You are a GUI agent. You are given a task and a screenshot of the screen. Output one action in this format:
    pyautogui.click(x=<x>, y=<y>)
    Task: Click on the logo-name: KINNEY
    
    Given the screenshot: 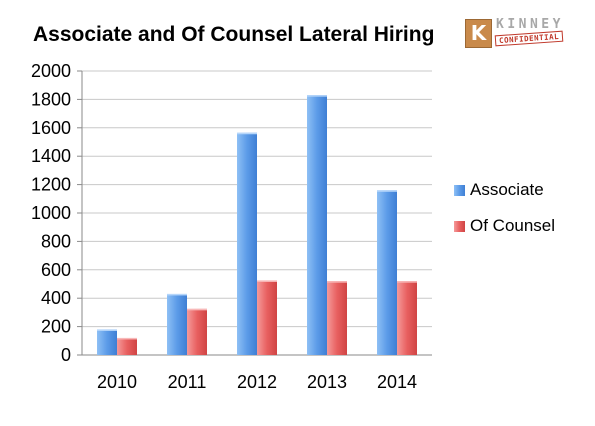 What is the action you would take?
    pyautogui.click(x=530, y=24)
    